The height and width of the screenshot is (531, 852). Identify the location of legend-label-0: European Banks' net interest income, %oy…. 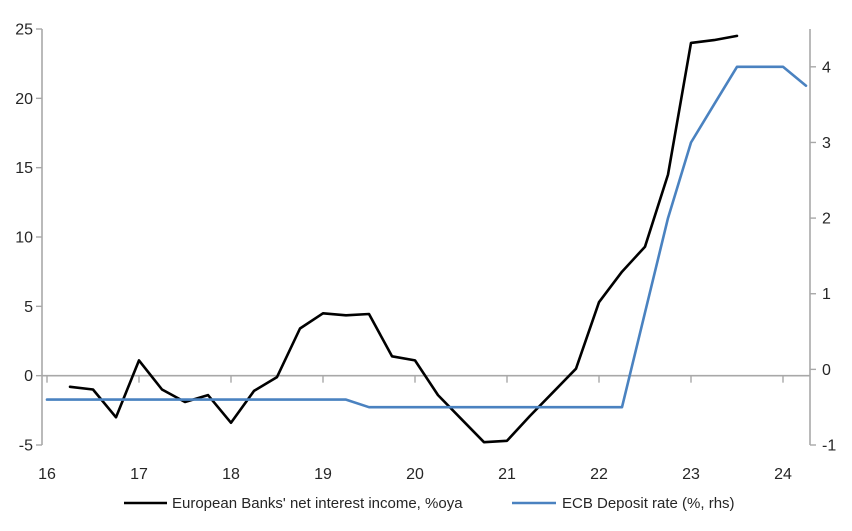
(317, 503).